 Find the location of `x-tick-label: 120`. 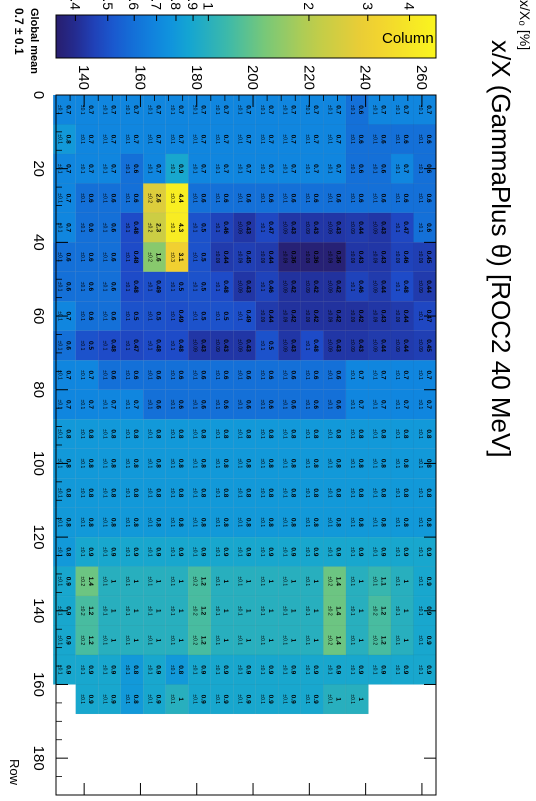

x-tick-label: 120 is located at coordinates (38, 537).